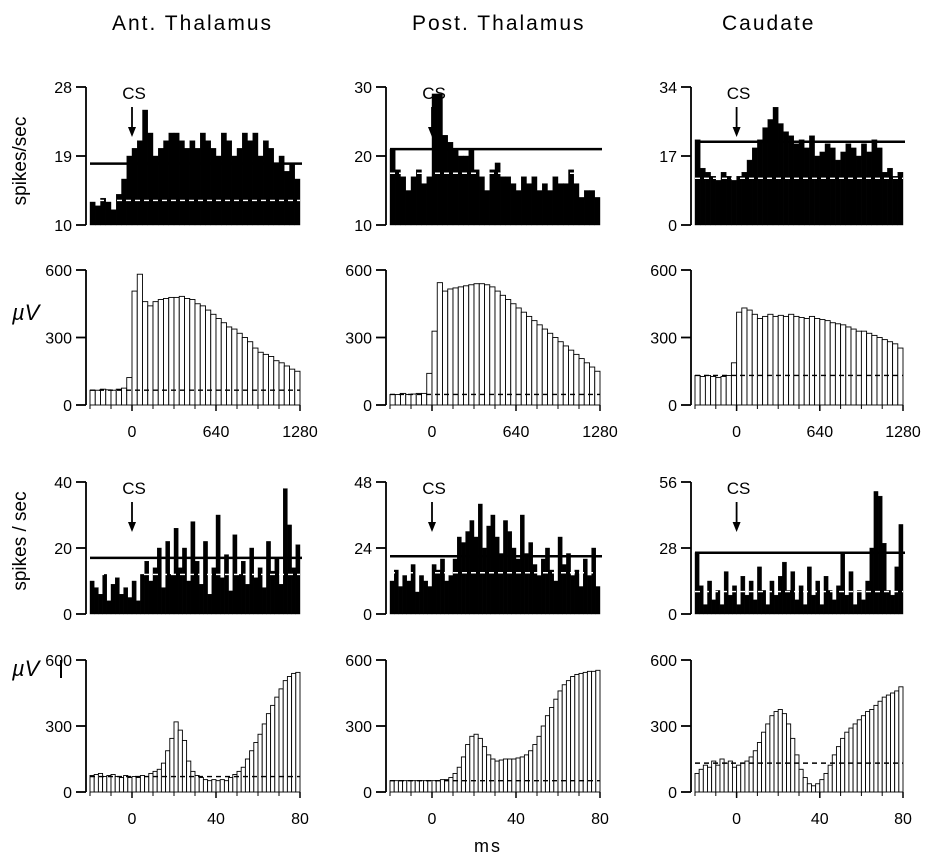 The width and height of the screenshot is (934, 867). Describe the element at coordinates (58, 339) in the screenshot. I see `panel1-y-tick-label: 300` at that location.